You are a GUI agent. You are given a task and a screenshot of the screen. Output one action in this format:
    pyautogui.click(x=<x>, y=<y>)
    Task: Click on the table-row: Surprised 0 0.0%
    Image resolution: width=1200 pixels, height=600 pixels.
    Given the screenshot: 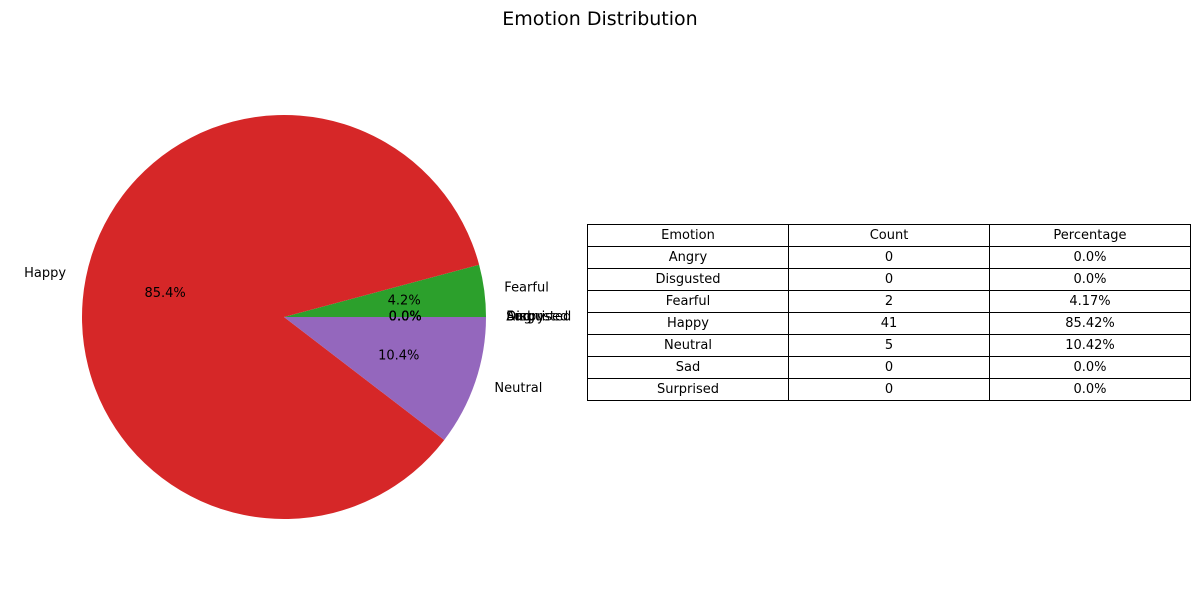 What is the action you would take?
    pyautogui.click(x=889, y=389)
    